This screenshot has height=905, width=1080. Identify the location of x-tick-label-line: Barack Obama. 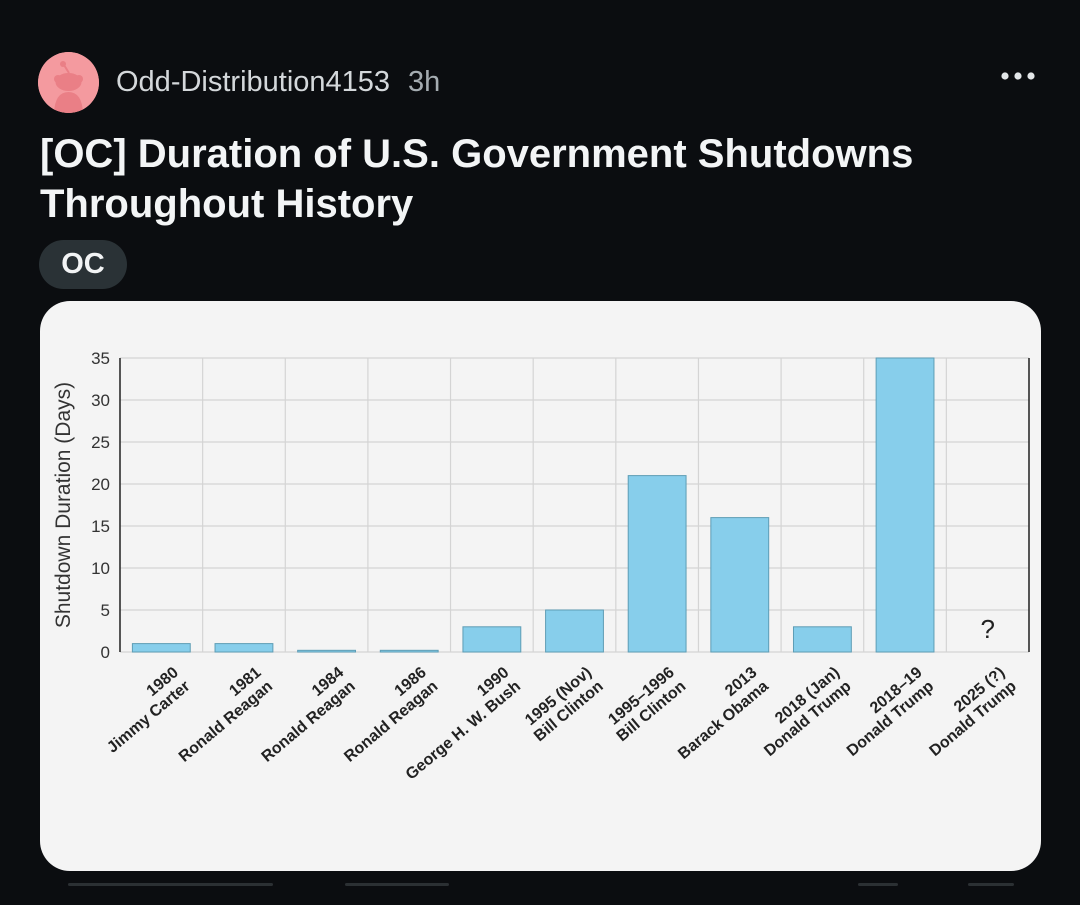
(723, 720).